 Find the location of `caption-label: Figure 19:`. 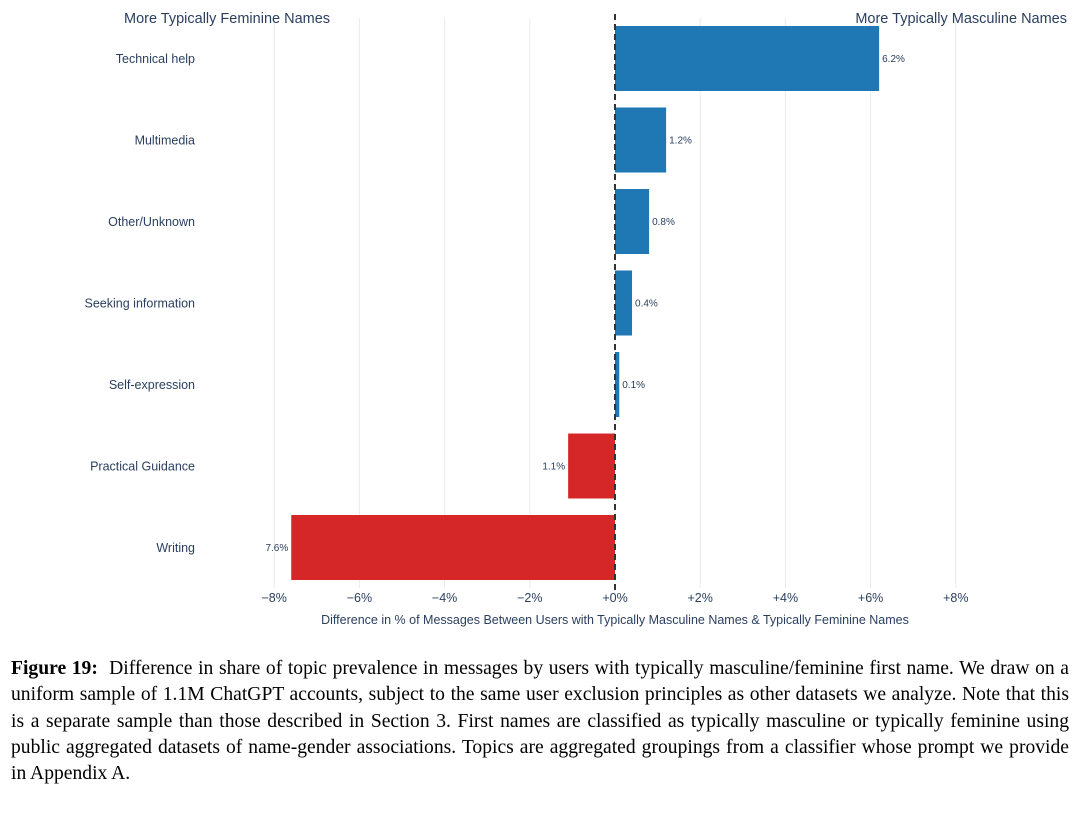

caption-label: Figure 19: is located at coordinates (54, 668).